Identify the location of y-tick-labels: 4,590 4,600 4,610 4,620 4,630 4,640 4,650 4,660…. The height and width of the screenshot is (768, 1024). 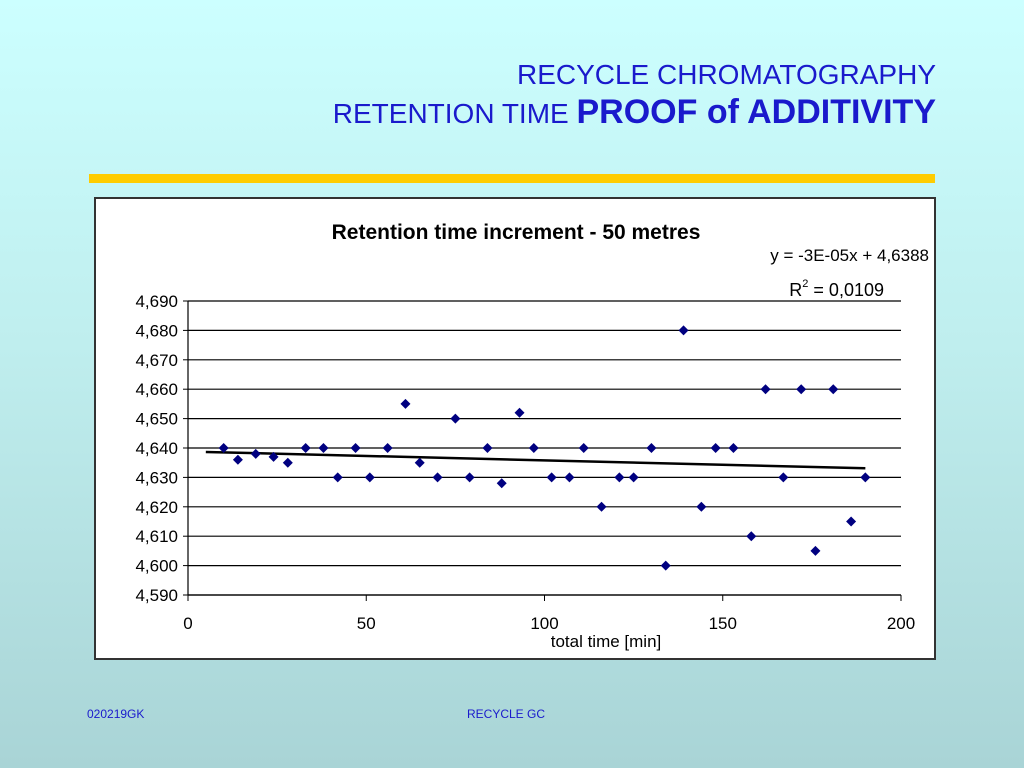
(156, 448).